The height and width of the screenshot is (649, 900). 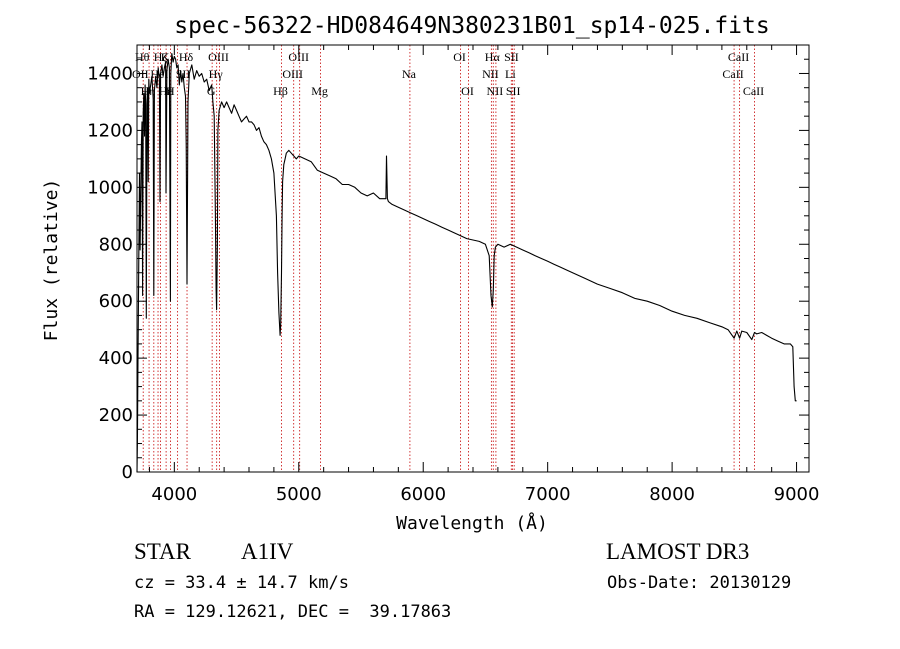 What do you see at coordinates (218, 57) in the screenshot?
I see `line-label-11: OIII` at bounding box center [218, 57].